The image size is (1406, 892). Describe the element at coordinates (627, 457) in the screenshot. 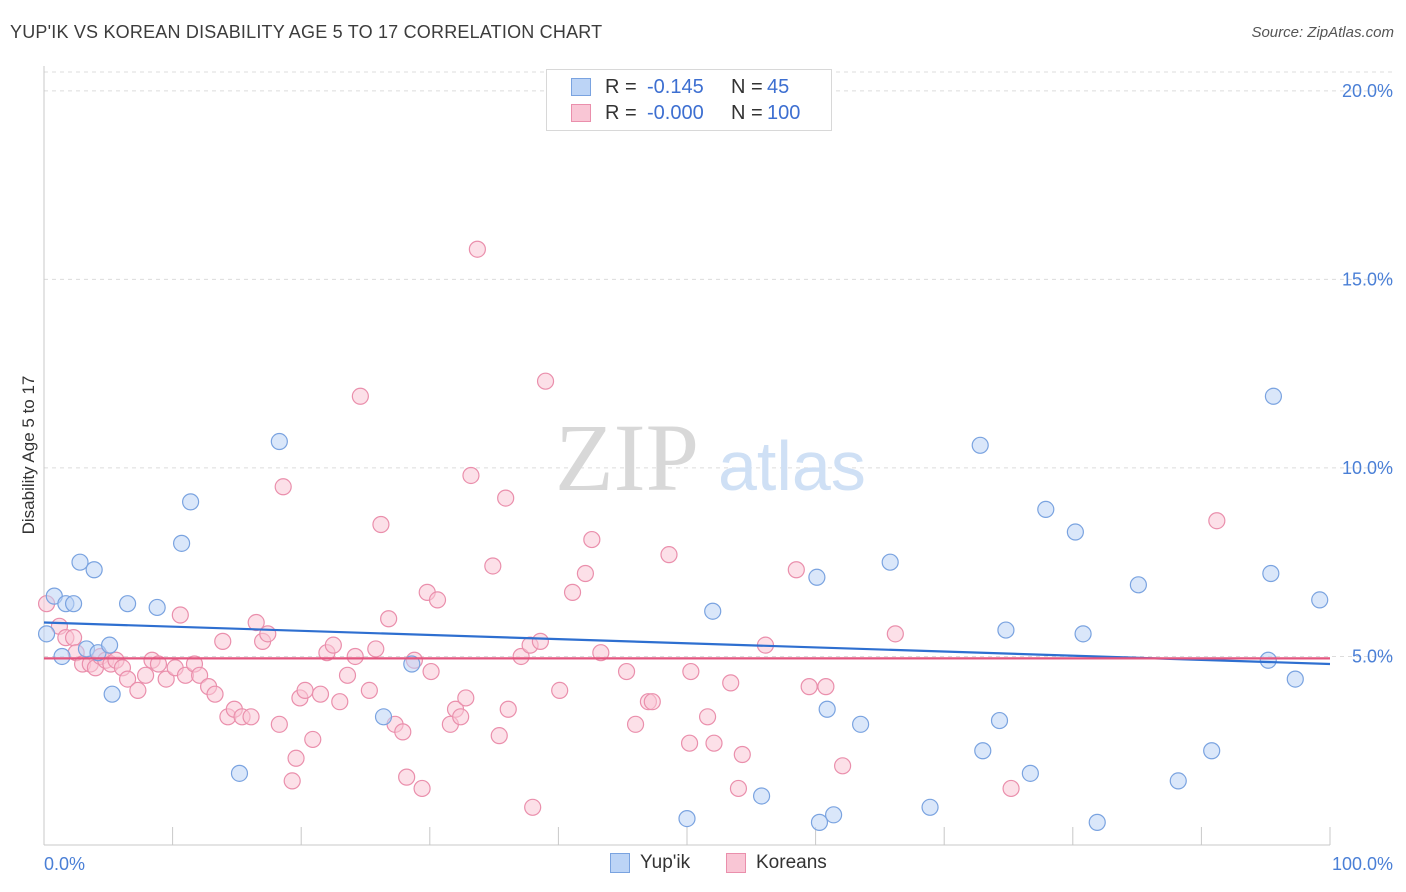

I see `watermark-zip: ZIP` at that location.